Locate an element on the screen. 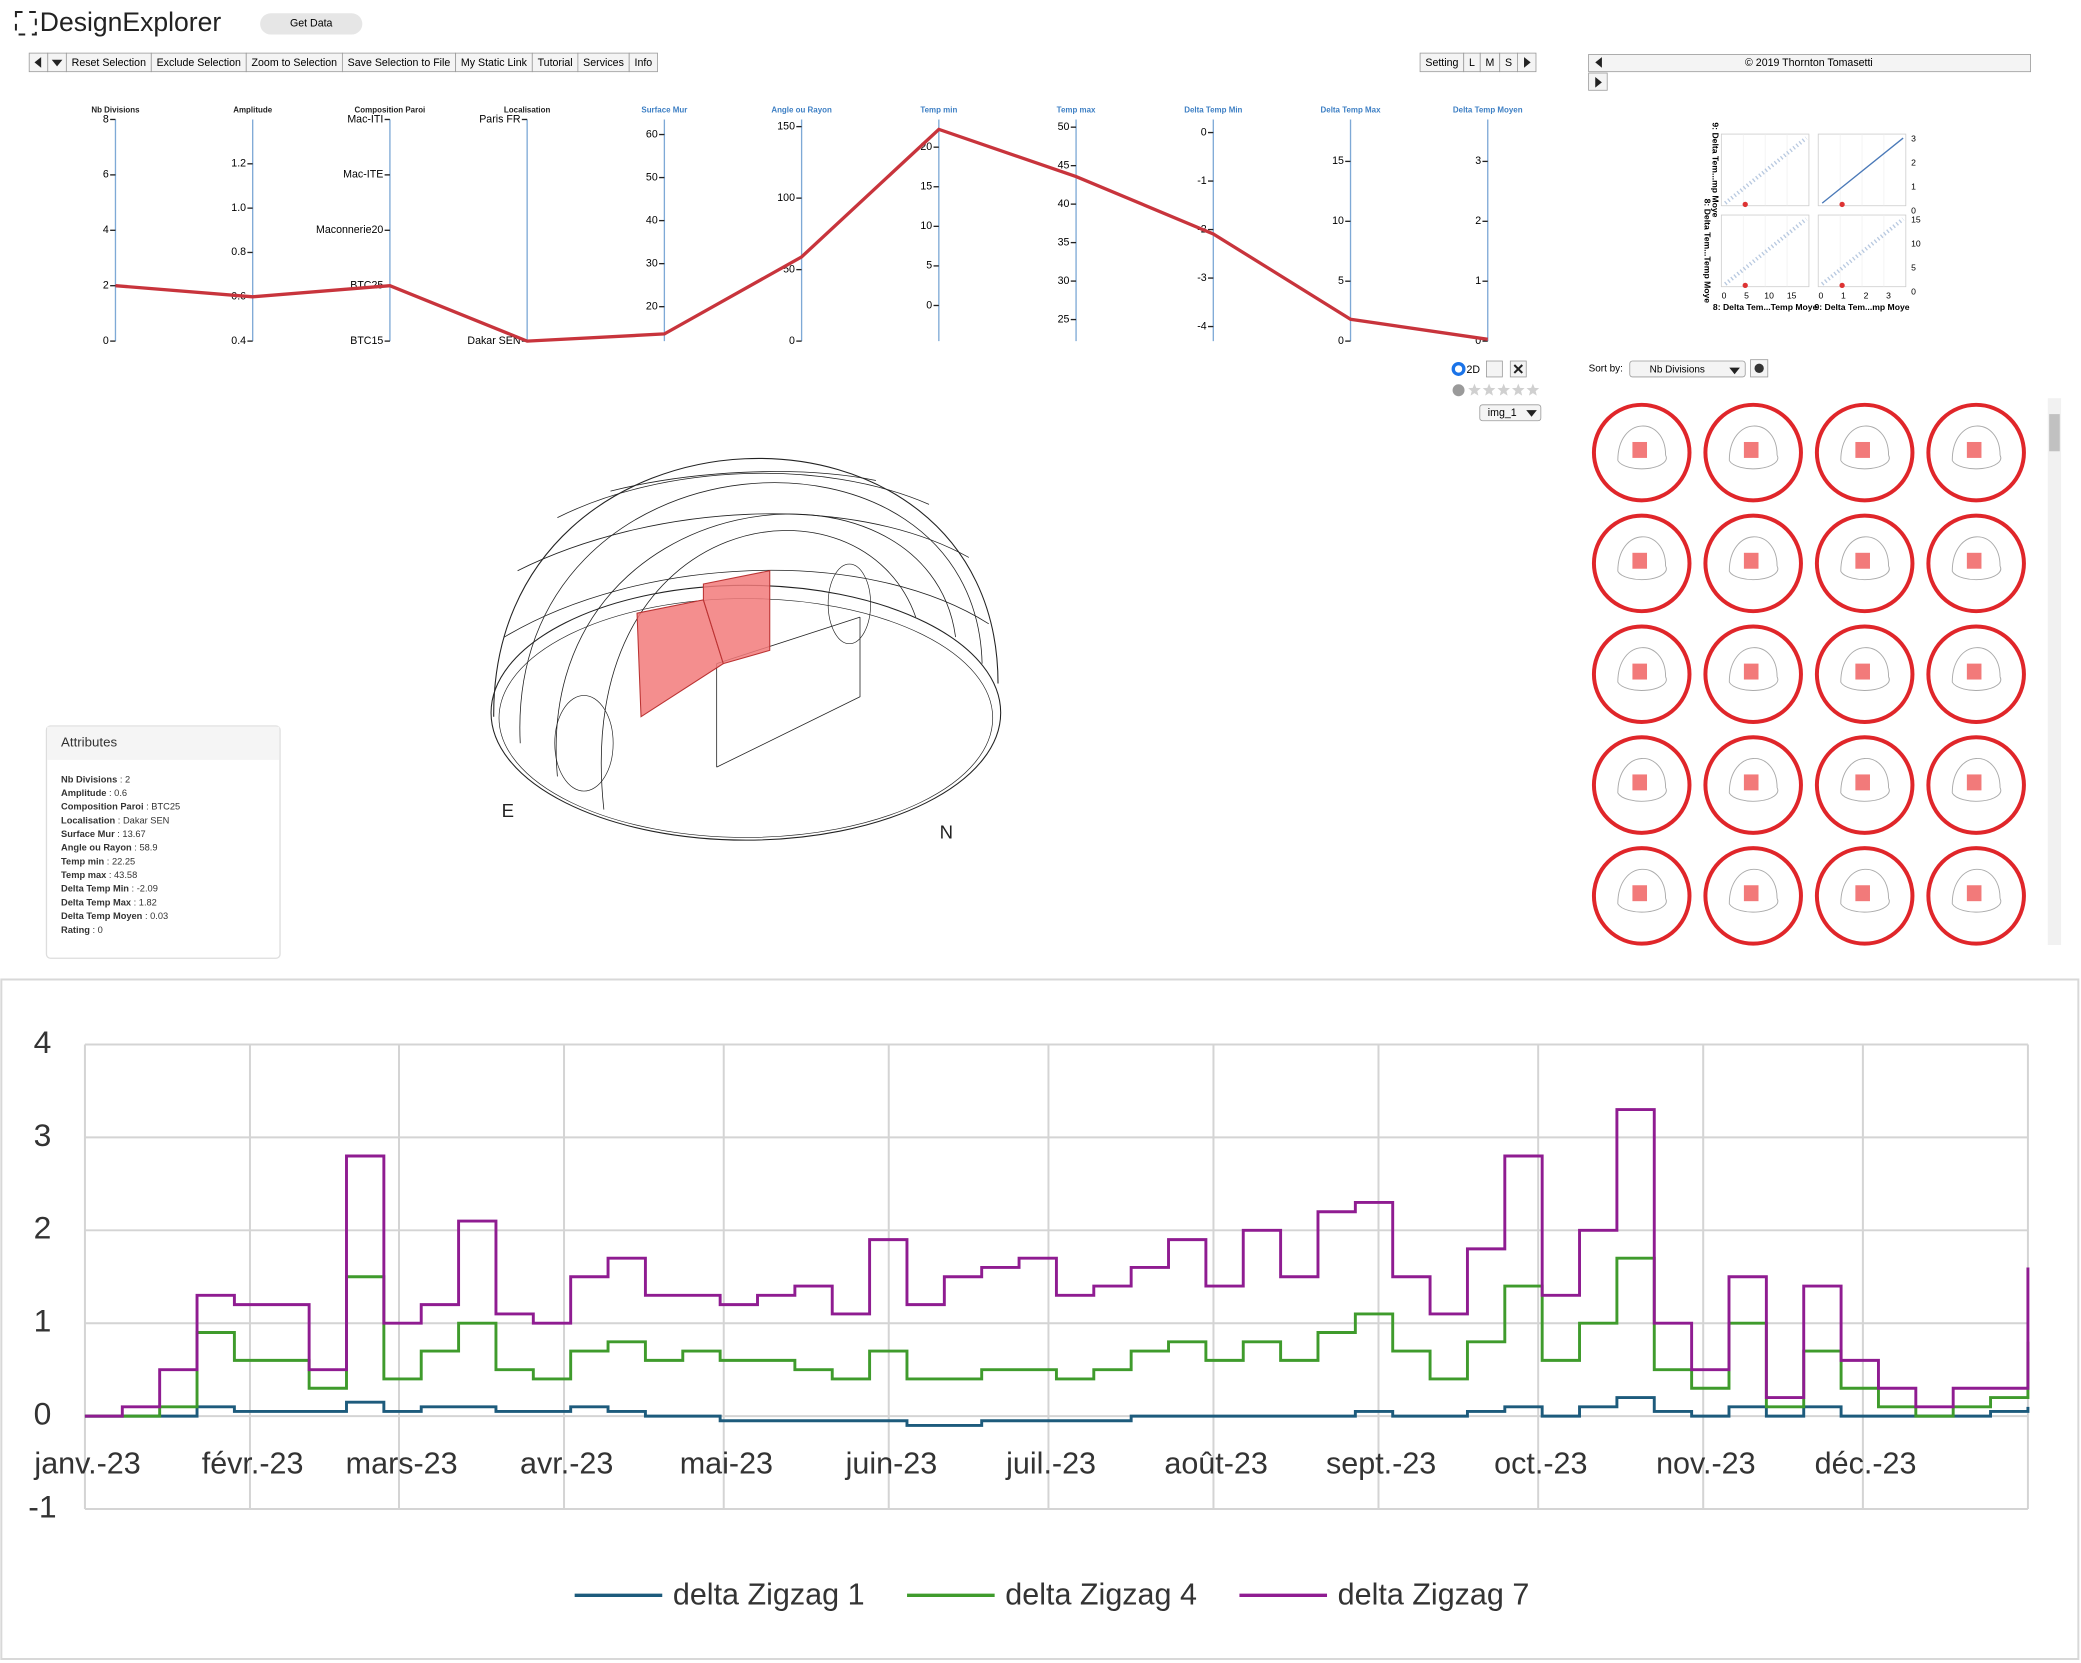 This screenshot has width=2081, height=1663. size-button-label: Setting is located at coordinates (1441, 63).